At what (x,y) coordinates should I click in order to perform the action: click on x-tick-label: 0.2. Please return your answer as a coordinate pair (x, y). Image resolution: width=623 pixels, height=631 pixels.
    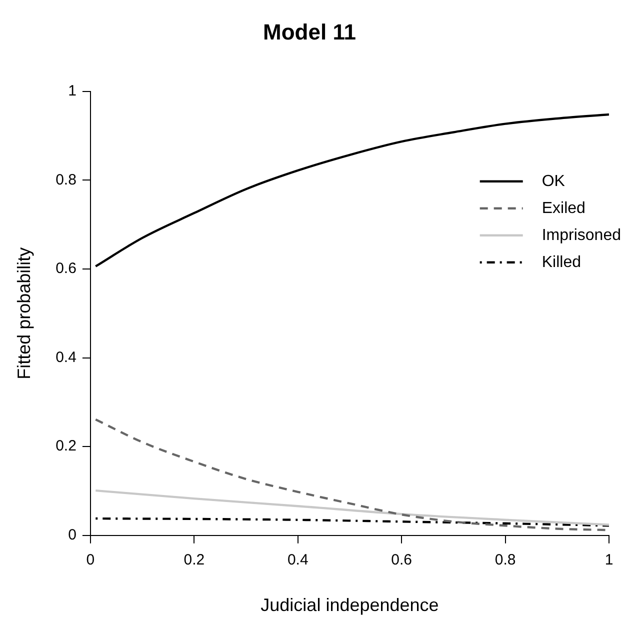
    Looking at the image, I should click on (194, 560).